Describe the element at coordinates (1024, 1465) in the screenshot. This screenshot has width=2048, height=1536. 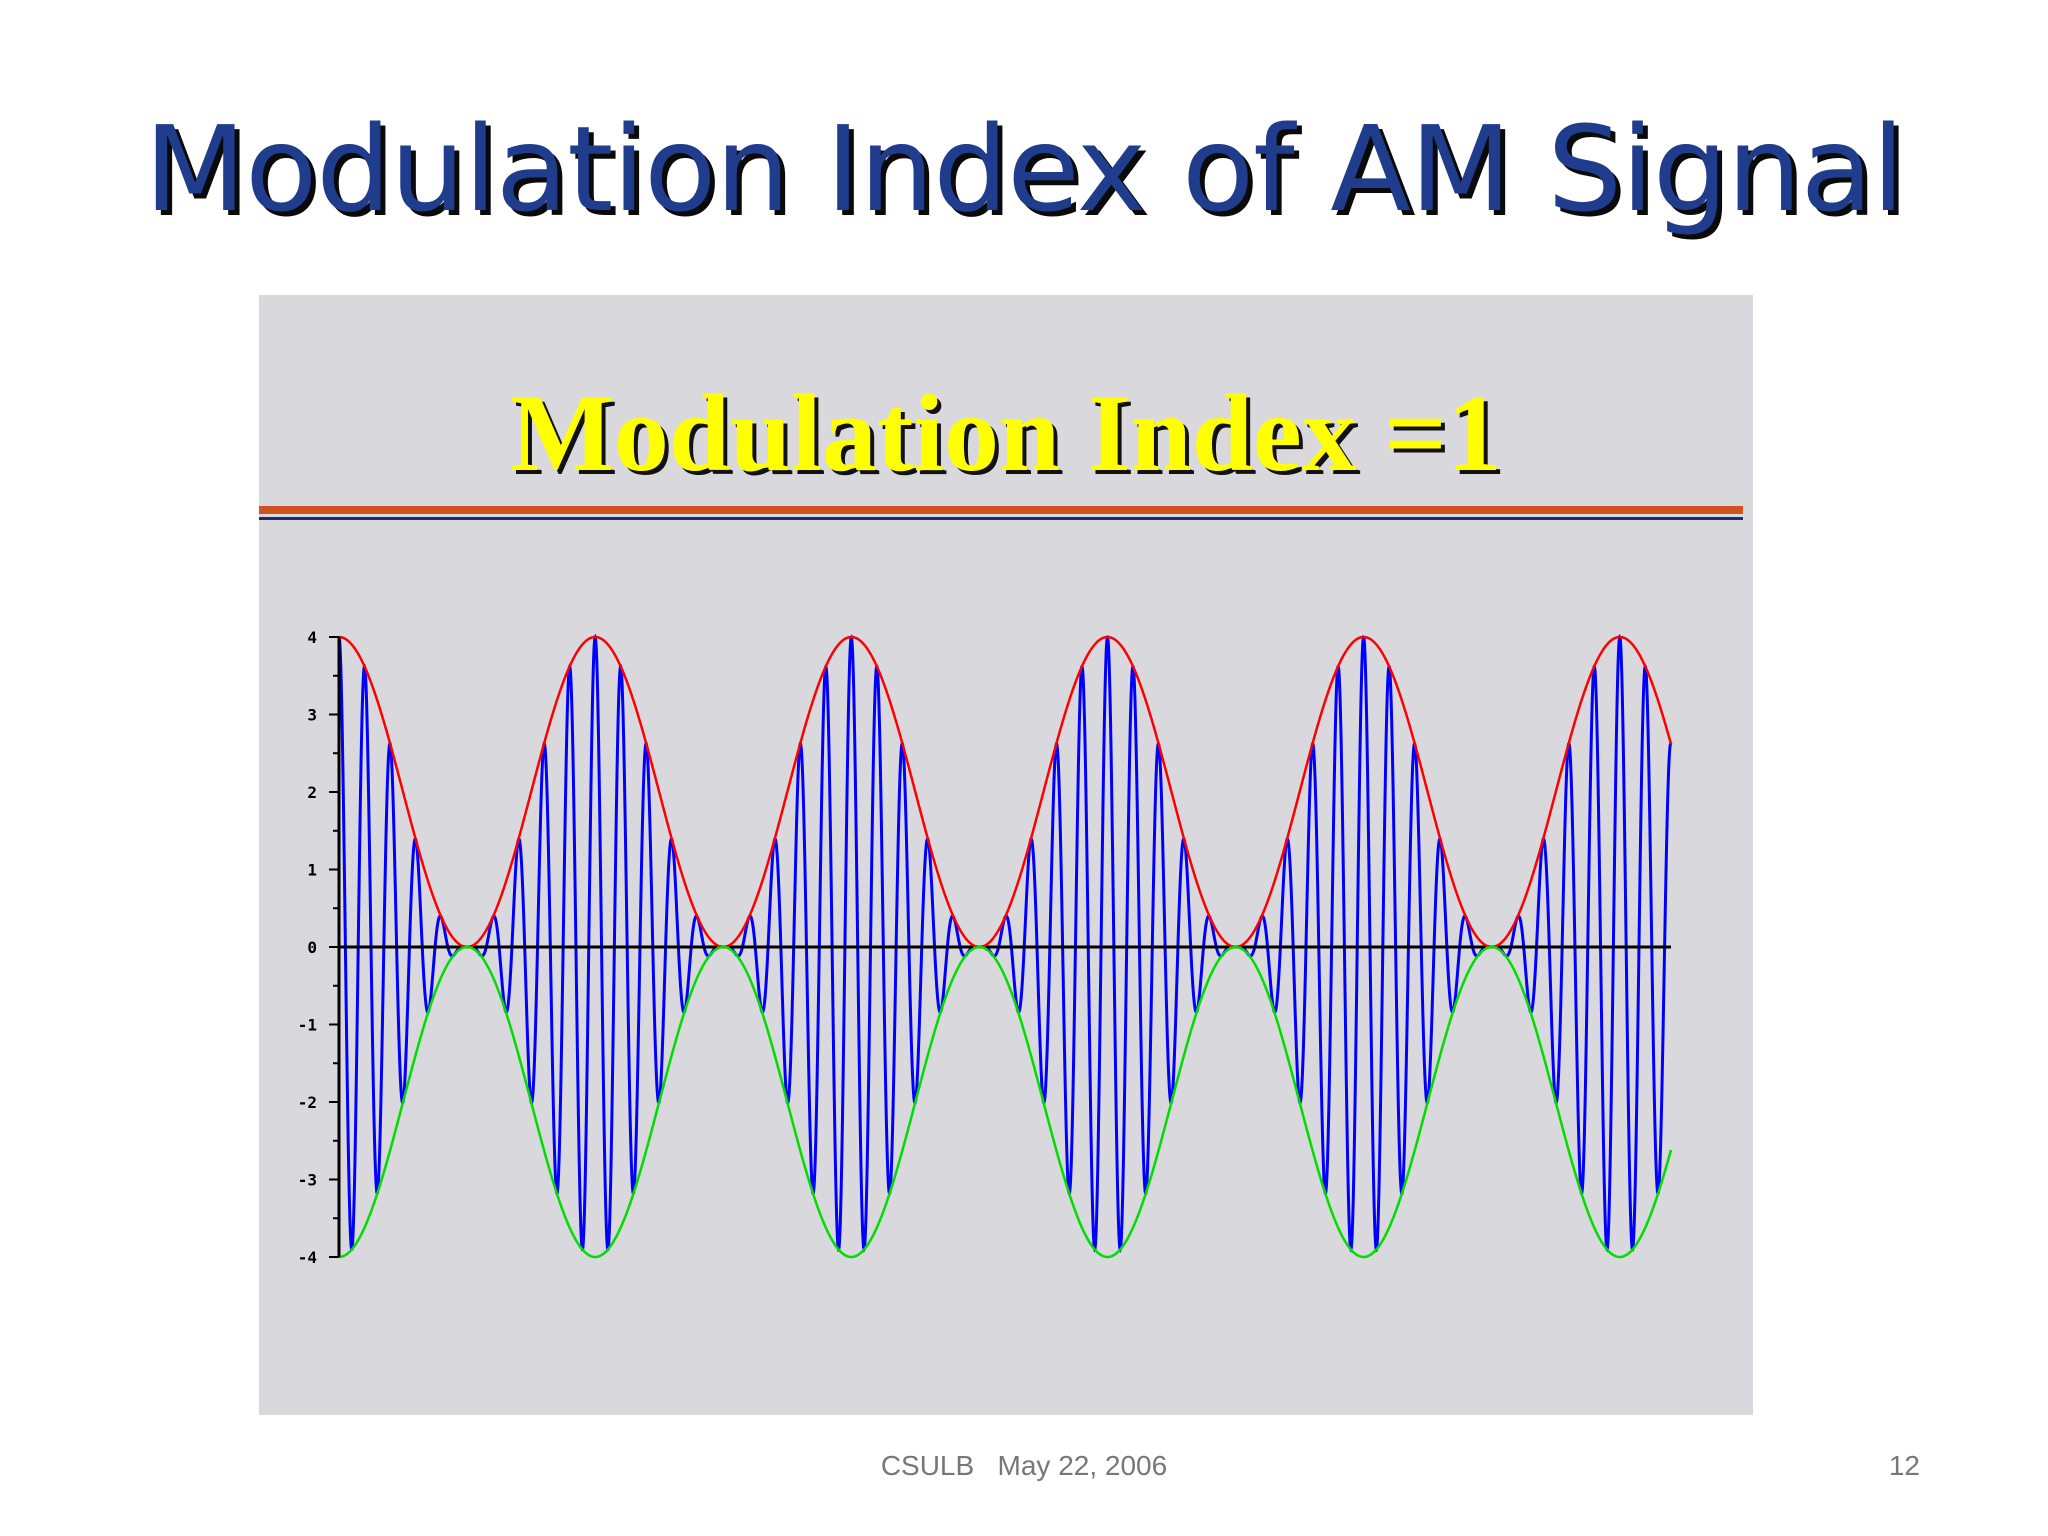
I see `footer-text: CSULB May 22, 2006` at that location.